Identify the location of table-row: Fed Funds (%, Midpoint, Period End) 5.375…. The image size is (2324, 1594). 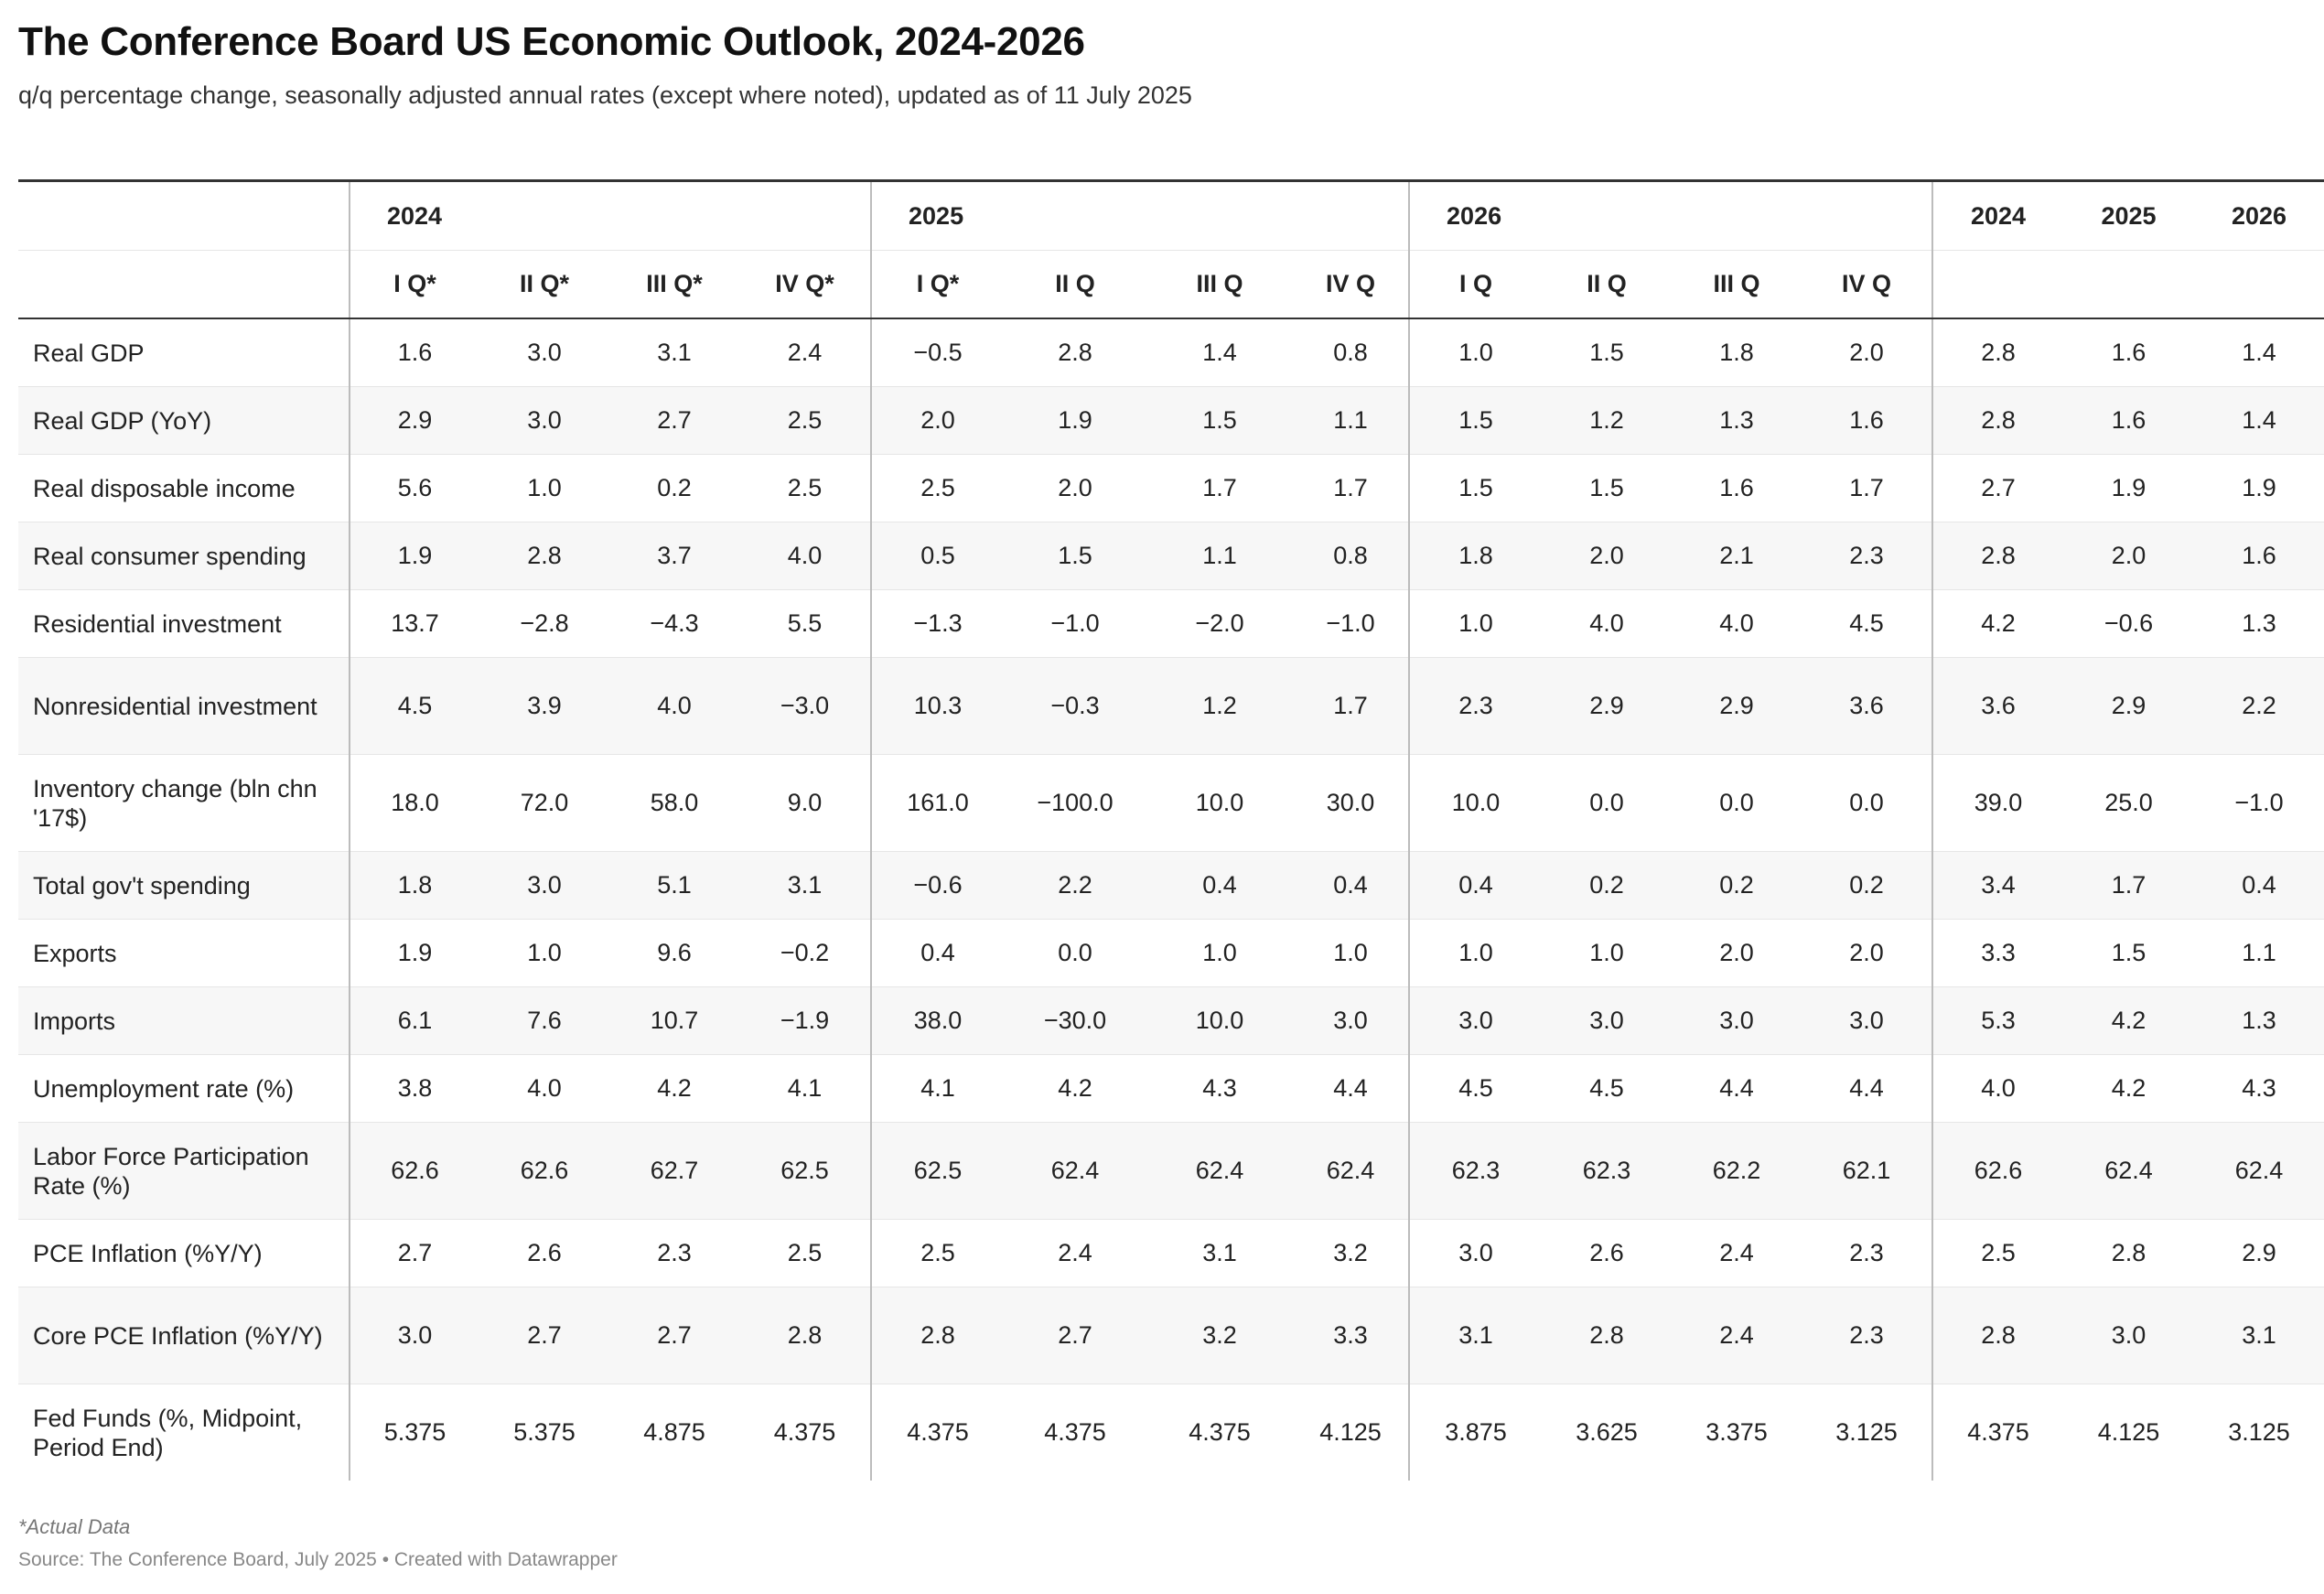
(1171, 1432).